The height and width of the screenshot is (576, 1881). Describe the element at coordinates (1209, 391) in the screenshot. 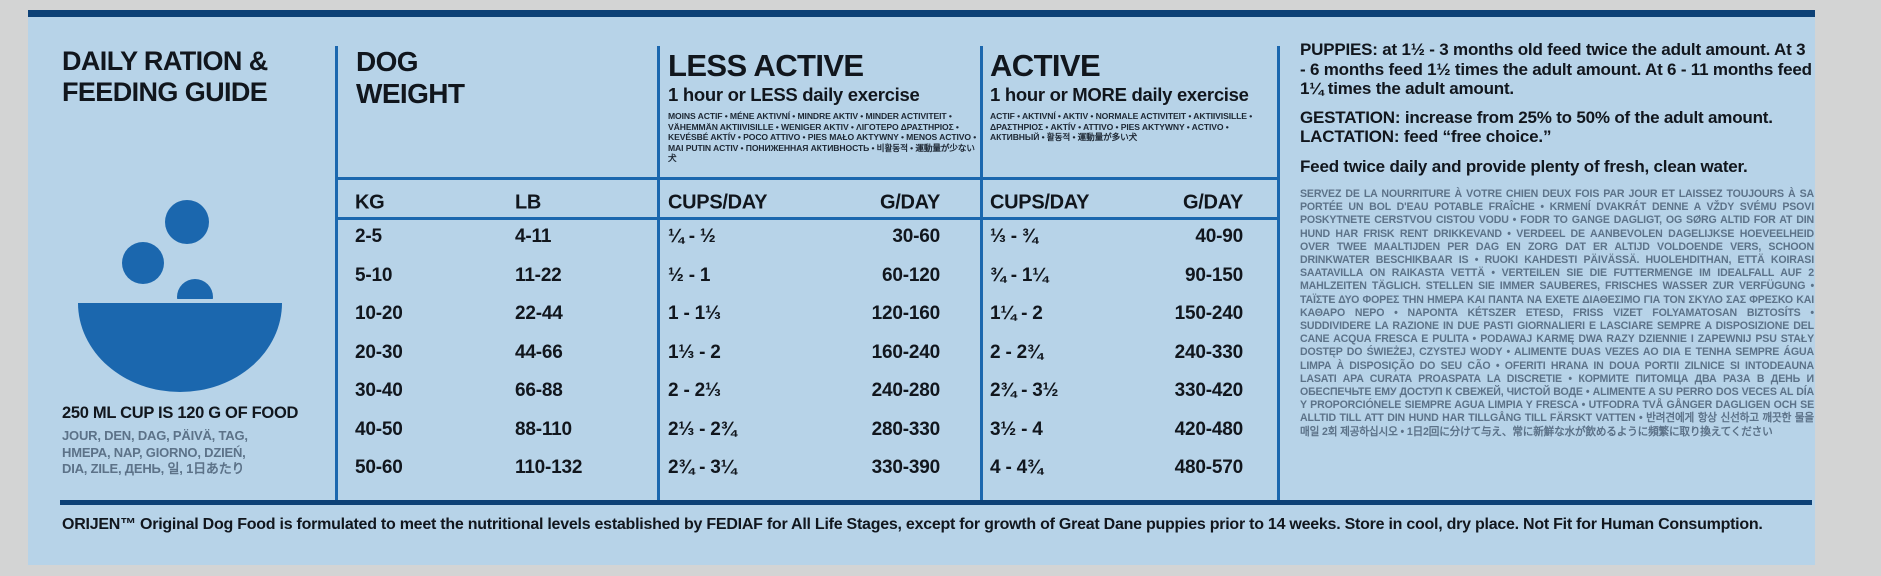

I see `cell-a_g: 330-420` at that location.